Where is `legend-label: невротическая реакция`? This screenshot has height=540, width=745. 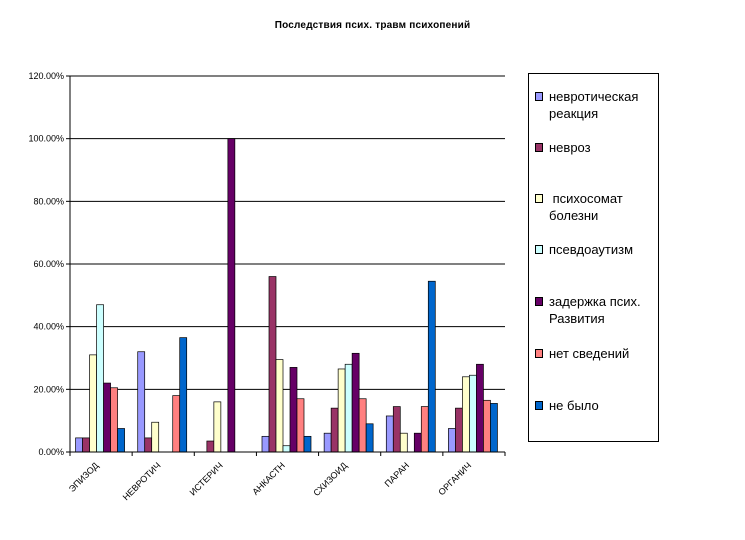 legend-label: невротическая реакция is located at coordinates (596, 105).